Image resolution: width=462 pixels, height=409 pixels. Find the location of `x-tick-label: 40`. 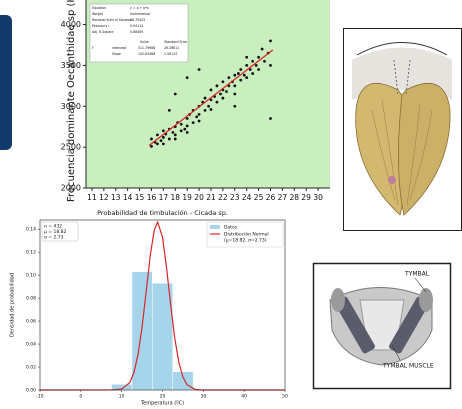

x-tick-label: 40 is located at coordinates (244, 397).